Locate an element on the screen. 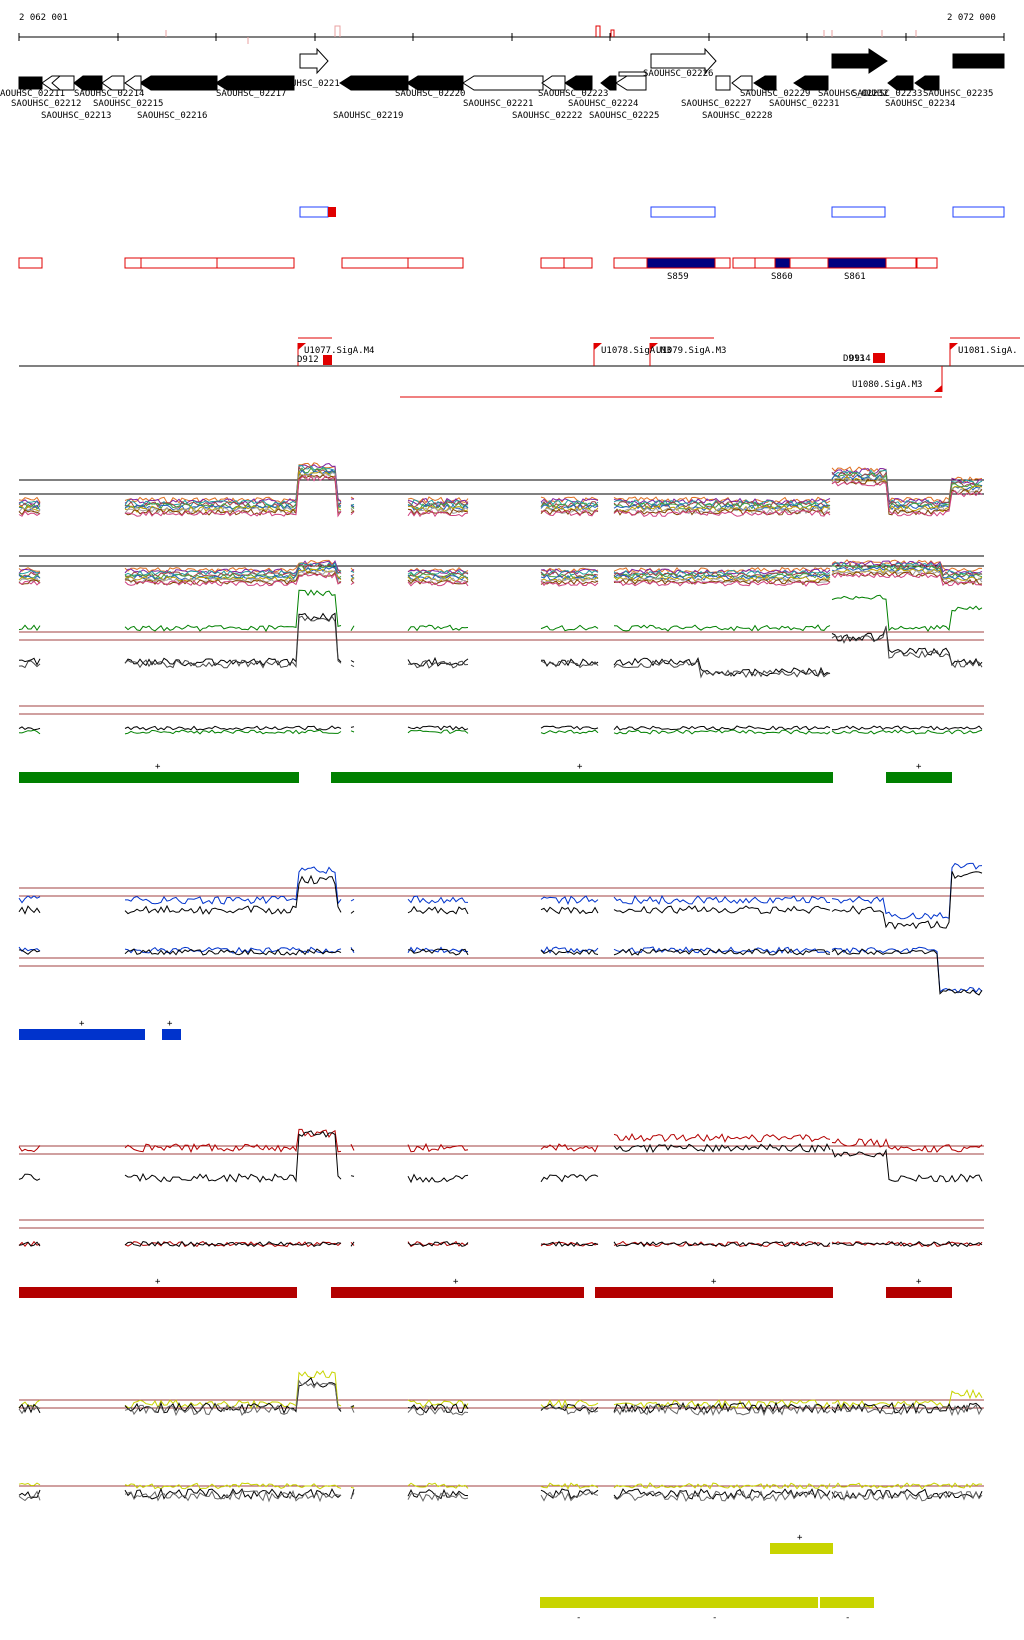 This screenshot has width=1024, height=1640. genome-axis: 2 062 001 2 072 000 is located at coordinates (511, 28).